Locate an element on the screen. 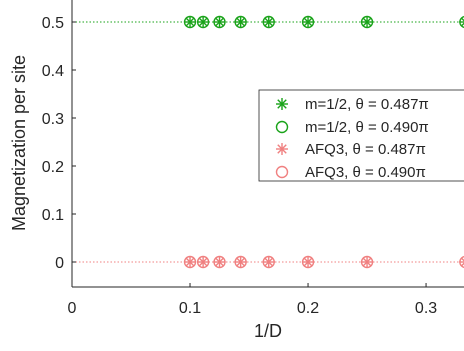  y-tick-label: 0.1 is located at coordinates (53, 215).